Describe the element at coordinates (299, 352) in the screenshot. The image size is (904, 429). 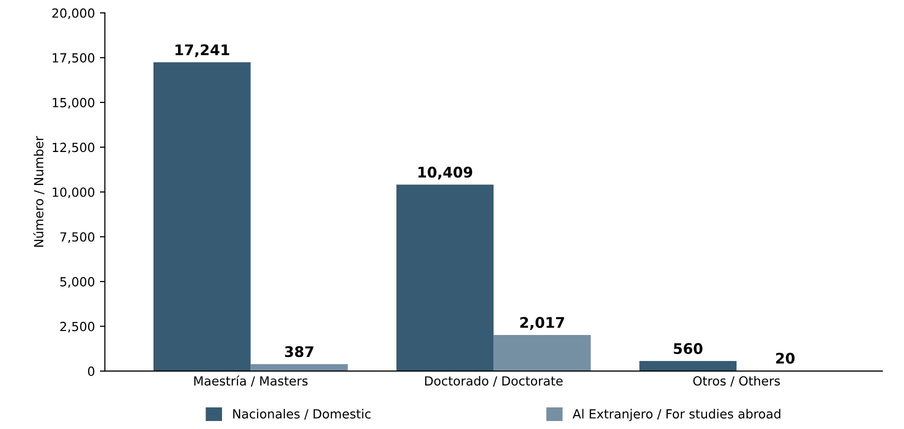
I see `text: 387` at that location.